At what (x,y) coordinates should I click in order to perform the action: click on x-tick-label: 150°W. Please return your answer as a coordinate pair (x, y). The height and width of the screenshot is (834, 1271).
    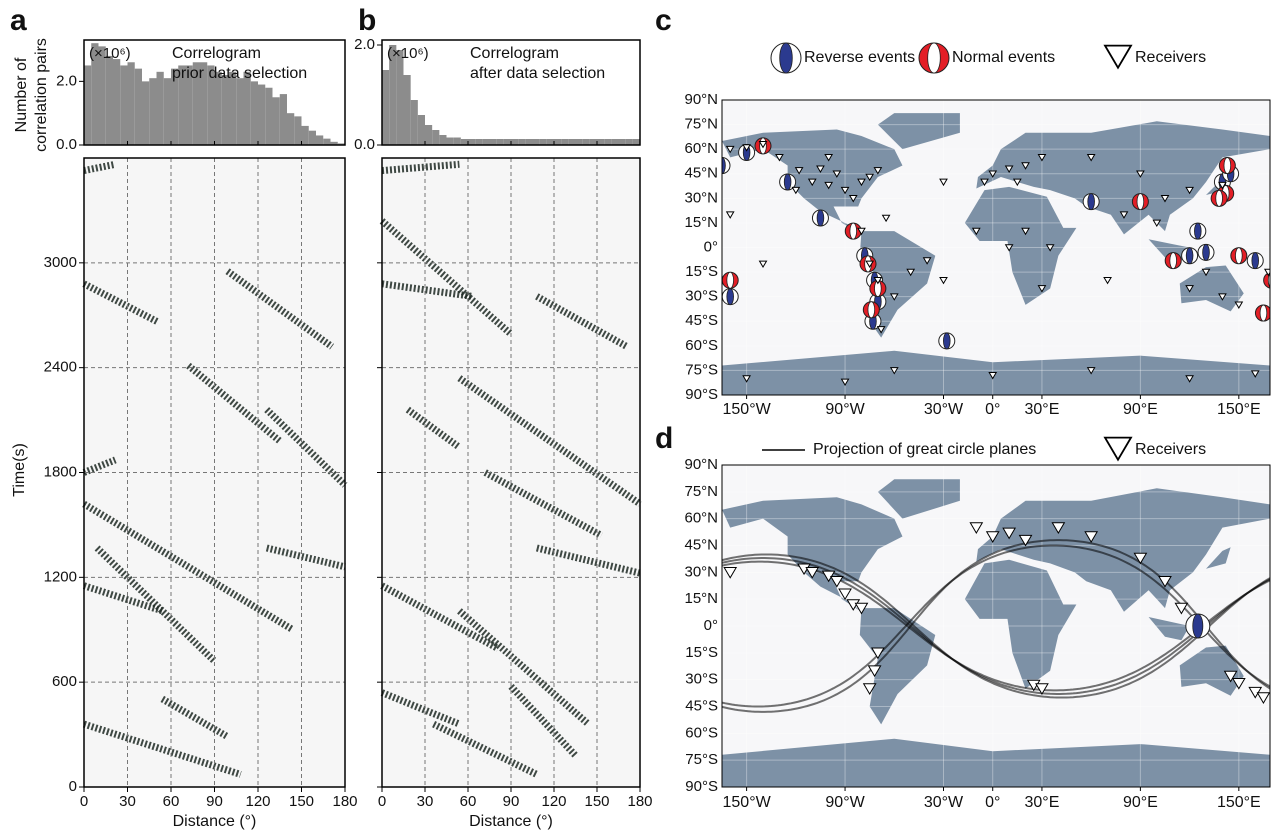
    Looking at the image, I should click on (747, 409).